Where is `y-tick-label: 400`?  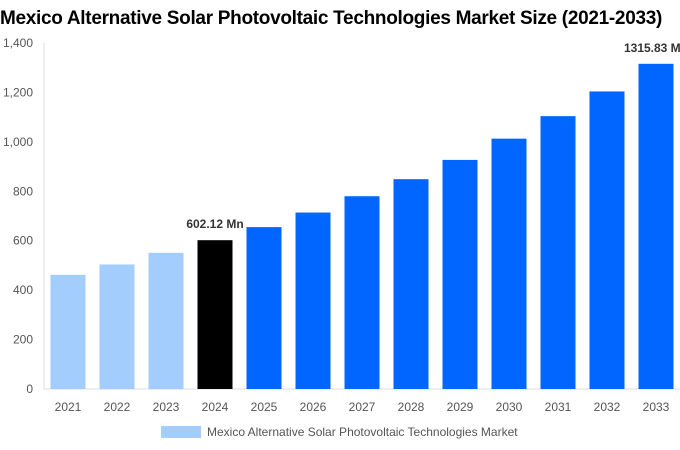
y-tick-label: 400 is located at coordinates (23, 290).